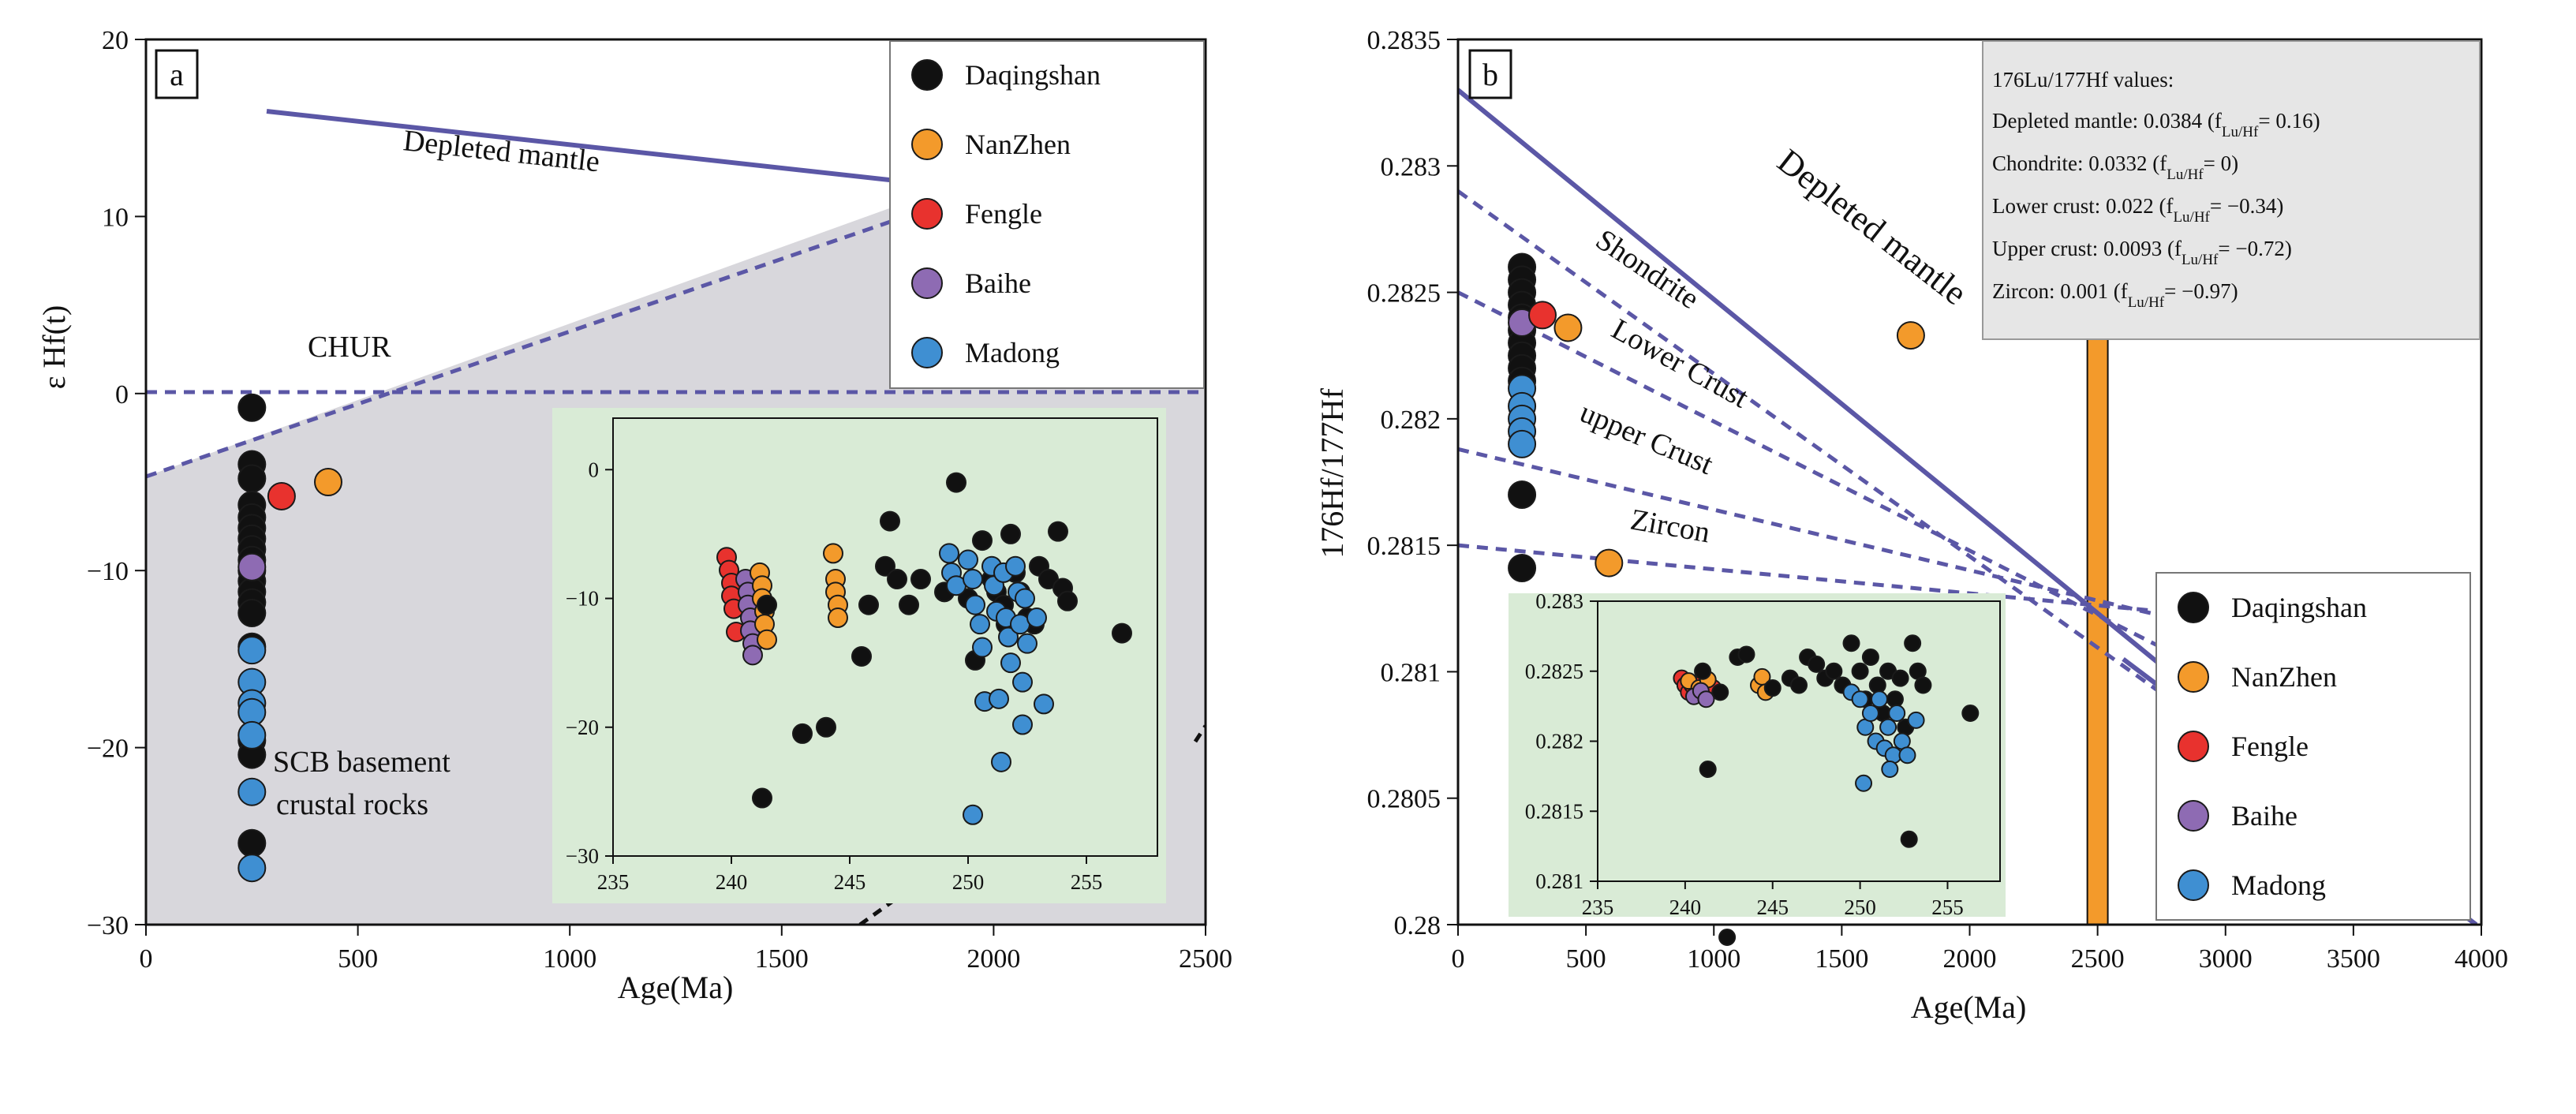 Image resolution: width=2576 pixels, height=1114 pixels. I want to click on panel-a-ytick-label: −20, so click(108, 749).